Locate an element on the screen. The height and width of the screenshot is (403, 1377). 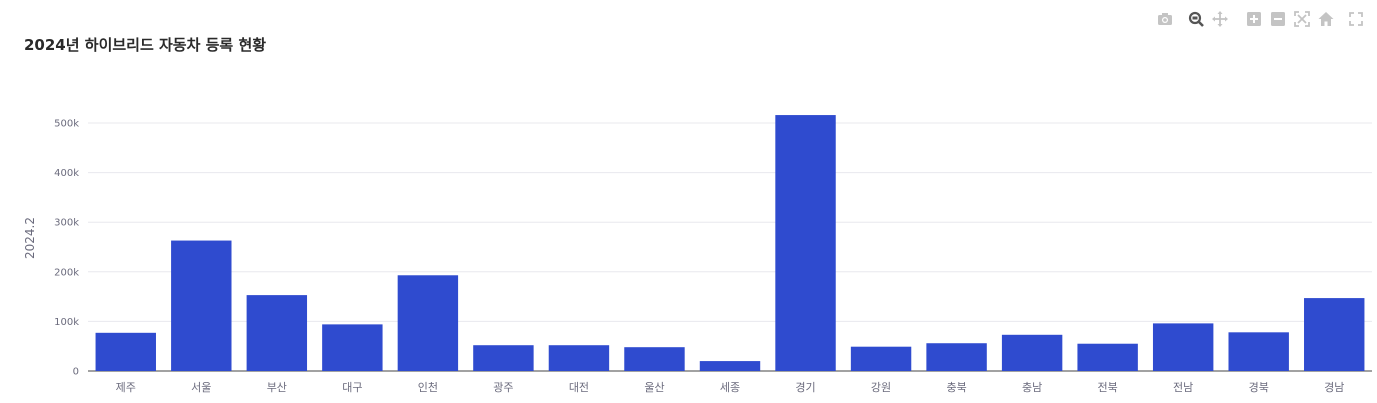
x-axis-ticks: 제주 서울 부산 대구 인천 광주 대전 울산 세종 경기 강원 충북 충남 전북 전남 경북 경남 is located at coordinates (730, 387).